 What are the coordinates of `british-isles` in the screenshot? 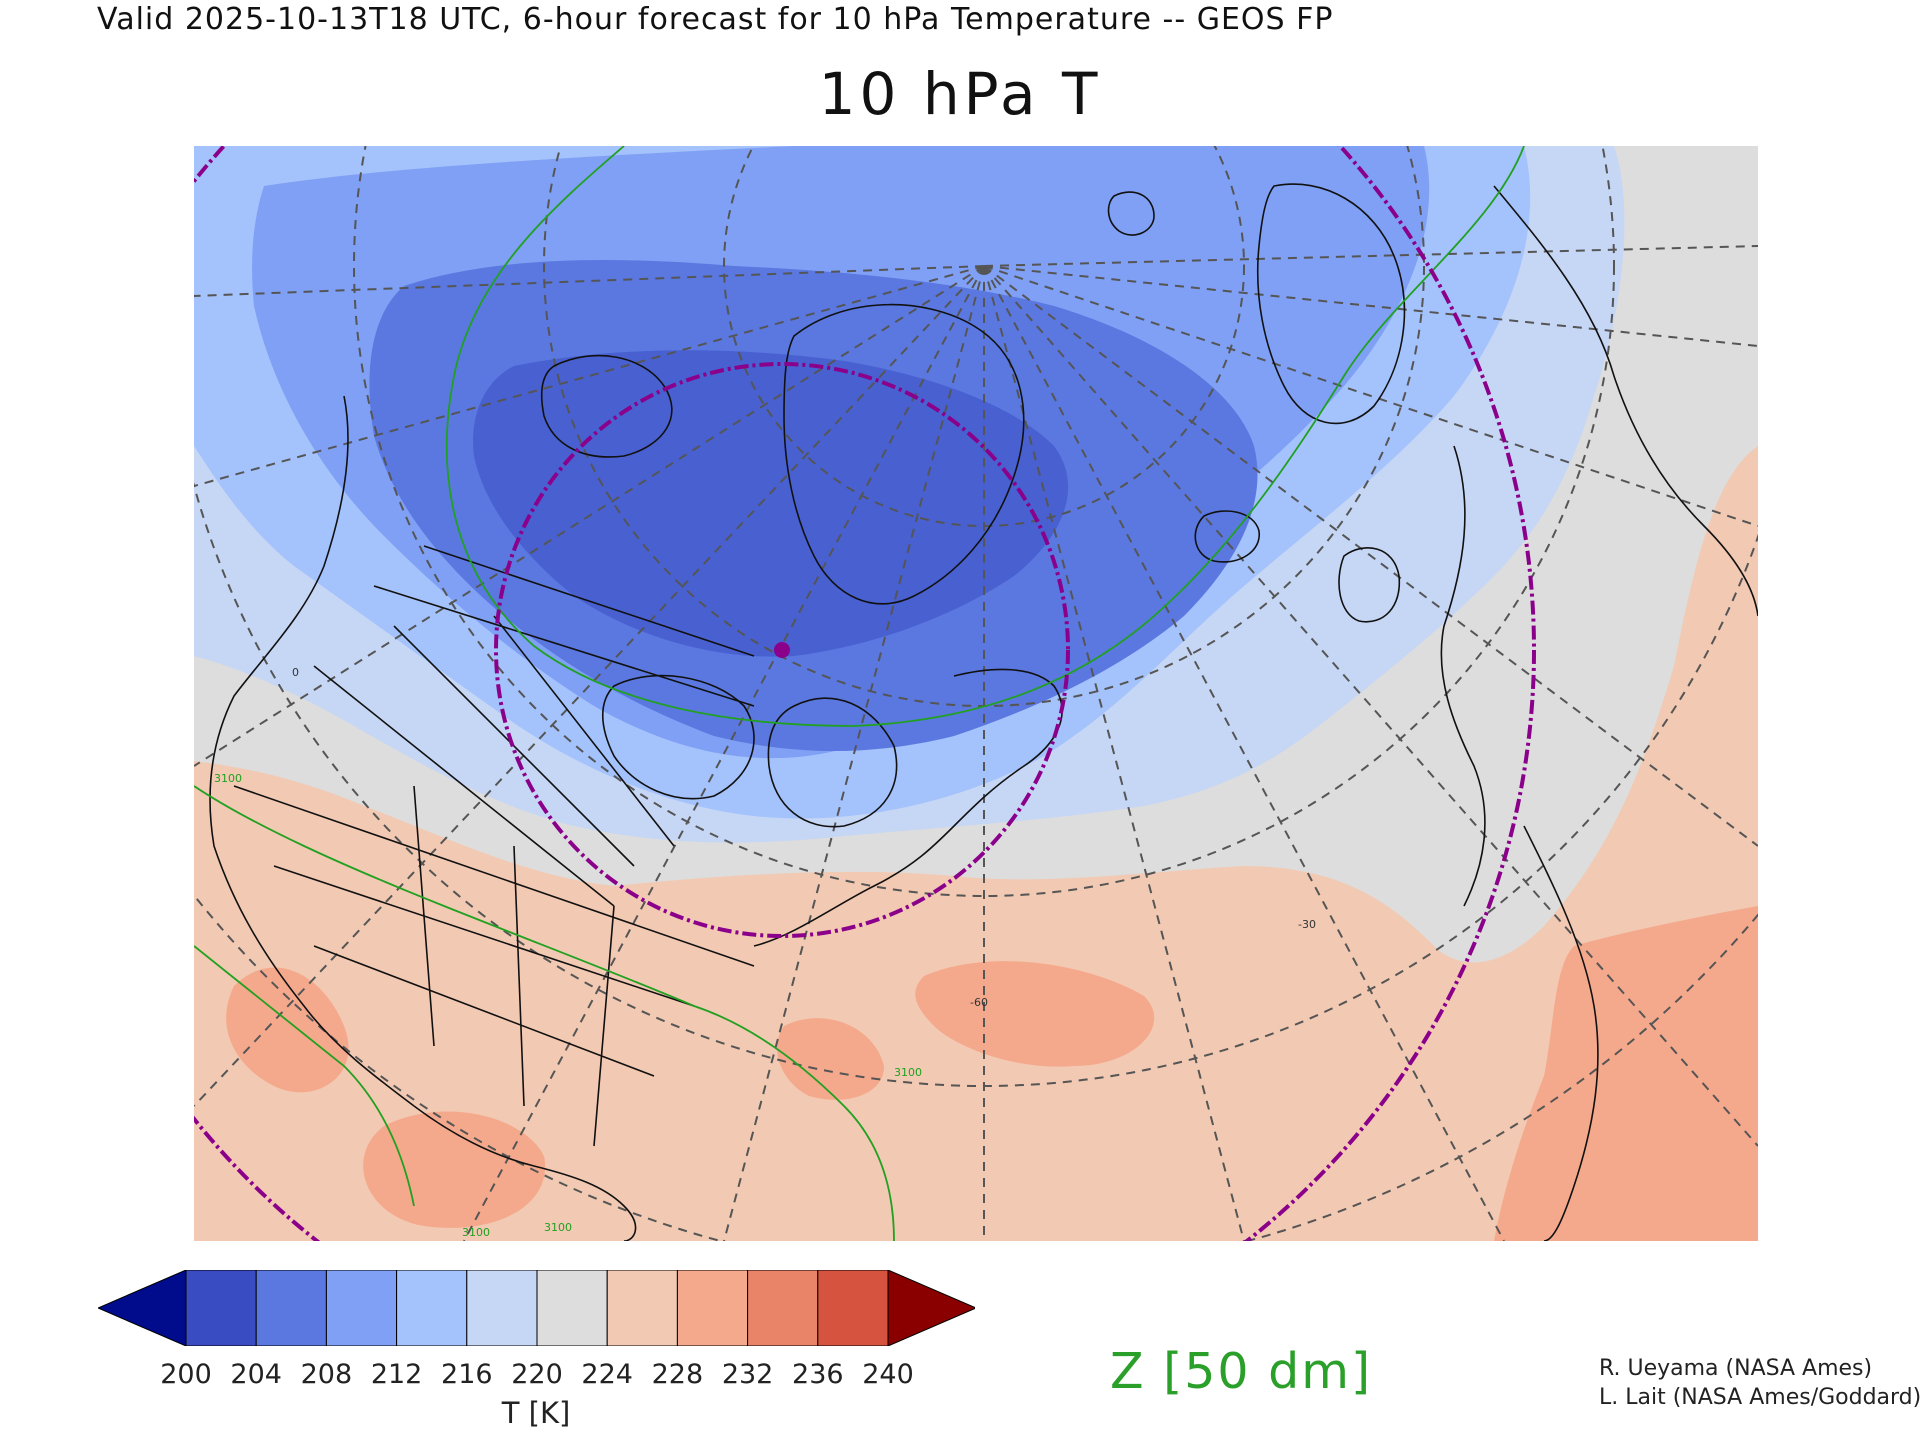 It's located at (1369, 585).